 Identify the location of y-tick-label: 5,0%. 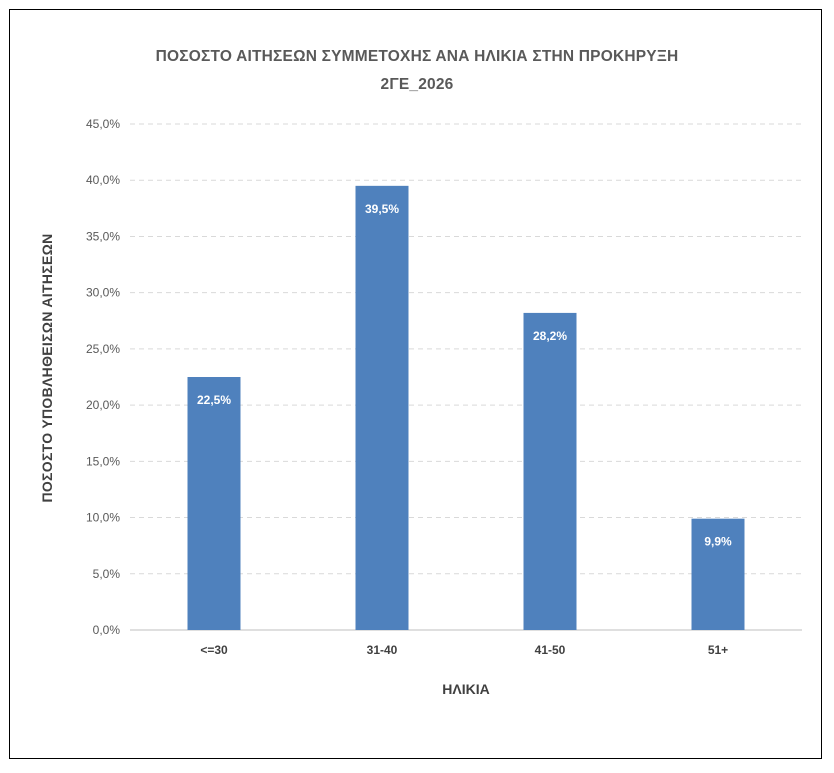
(107, 574).